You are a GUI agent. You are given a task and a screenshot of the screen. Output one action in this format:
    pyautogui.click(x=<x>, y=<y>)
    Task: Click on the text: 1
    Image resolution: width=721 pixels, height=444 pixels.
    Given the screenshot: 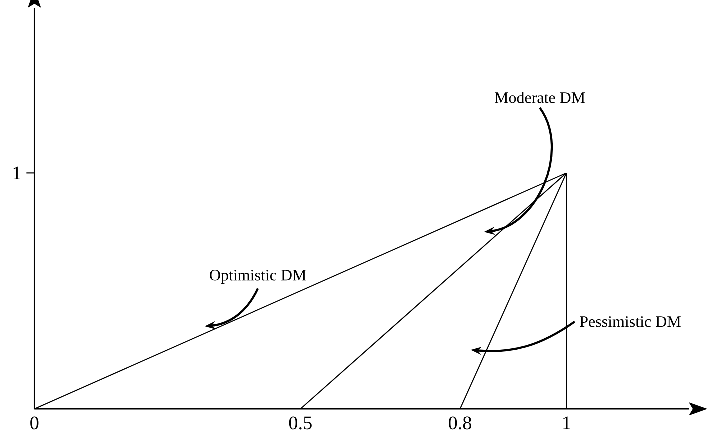 What is the action you would take?
    pyautogui.click(x=17, y=173)
    